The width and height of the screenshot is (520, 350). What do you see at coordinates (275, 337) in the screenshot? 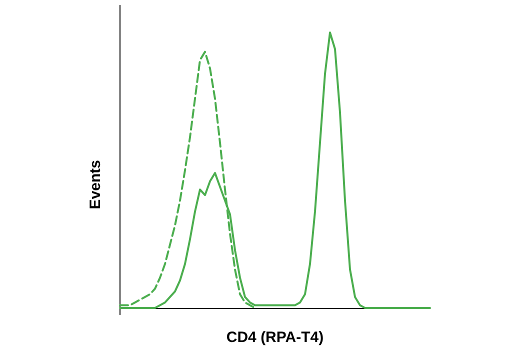
I see `x-axis-title: CD4 (RPA-T4)` at bounding box center [275, 337].